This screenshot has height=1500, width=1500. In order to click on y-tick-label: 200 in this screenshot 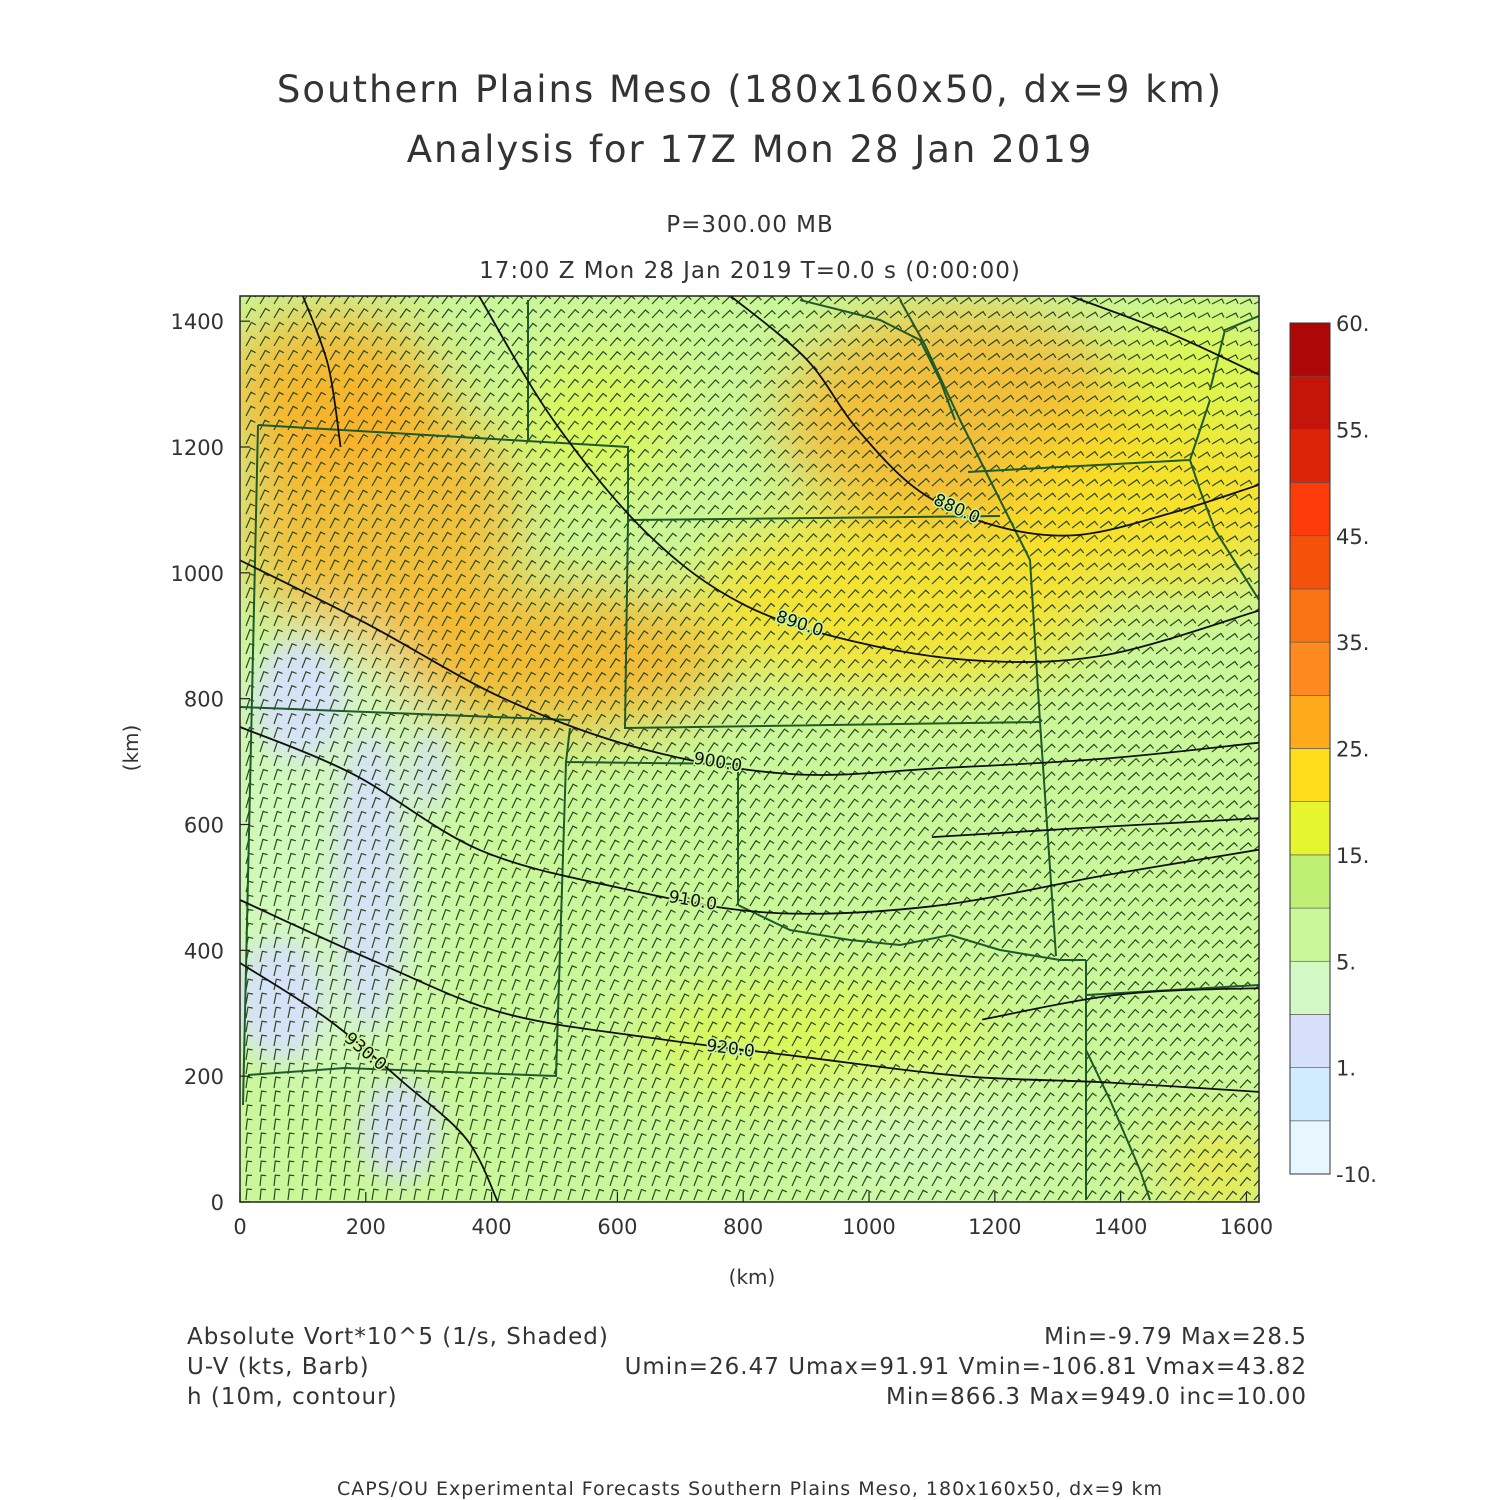, I will do `click(204, 1077)`.